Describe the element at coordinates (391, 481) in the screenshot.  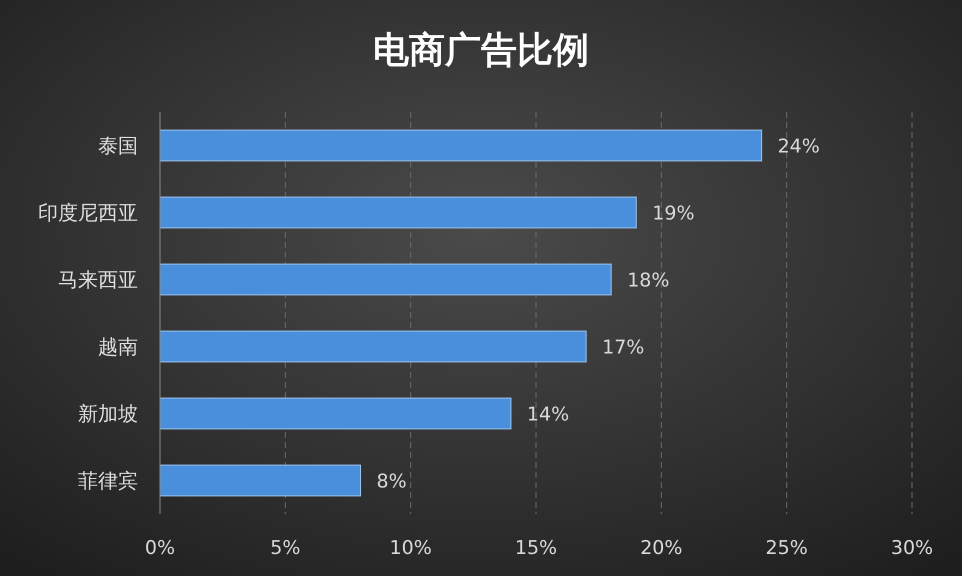
I see `data-label: 8%` at that location.